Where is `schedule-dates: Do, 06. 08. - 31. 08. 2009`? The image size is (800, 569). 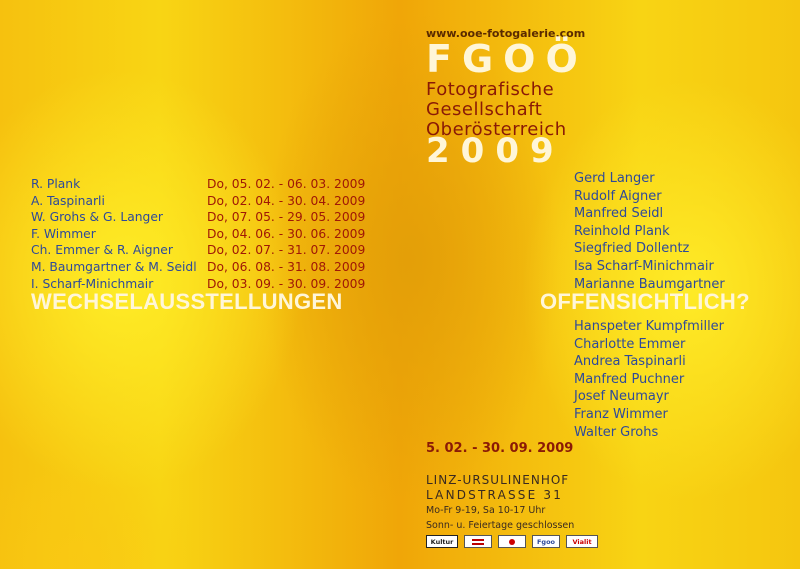 schedule-dates: Do, 06. 08. - 31. 08. 2009 is located at coordinates (286, 266).